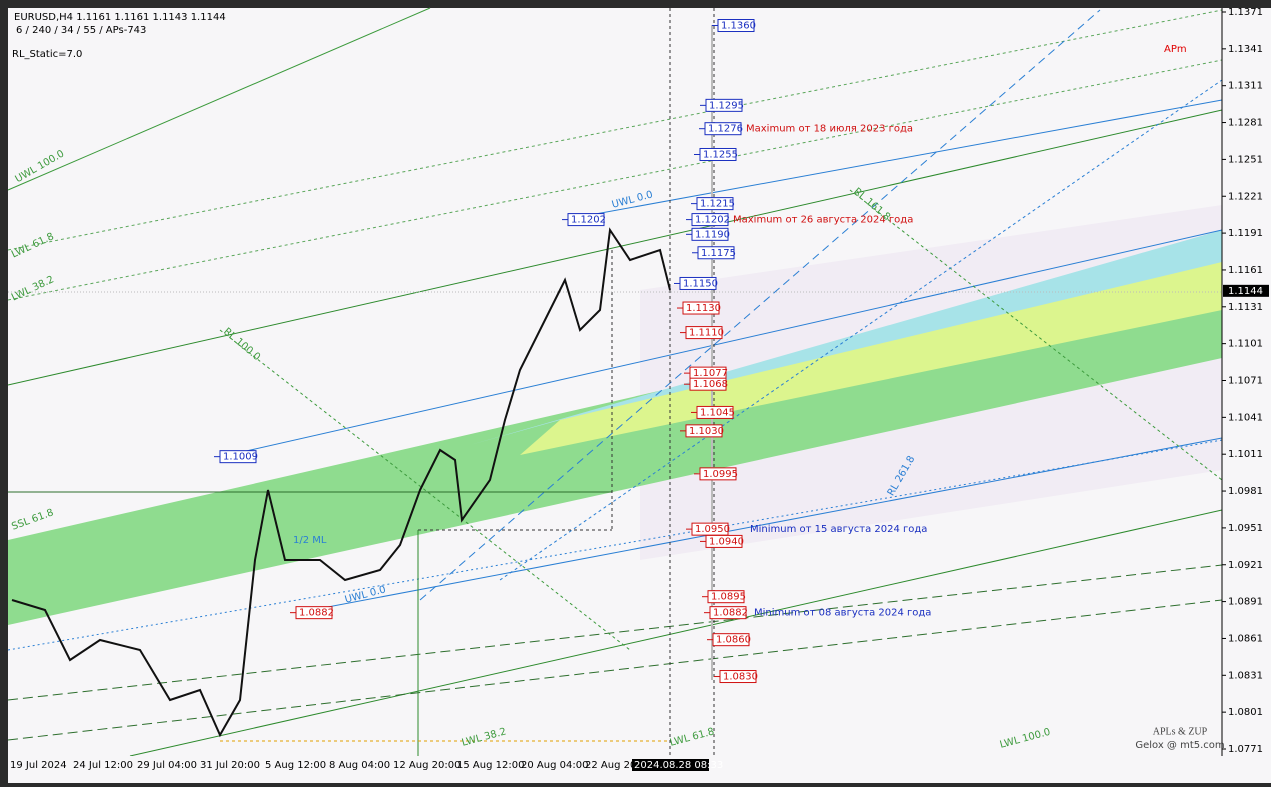 The width and height of the screenshot is (1271, 787). What do you see at coordinates (838, 529) in the screenshot?
I see `annotation: Minimum от 15 августа 2024 года` at bounding box center [838, 529].